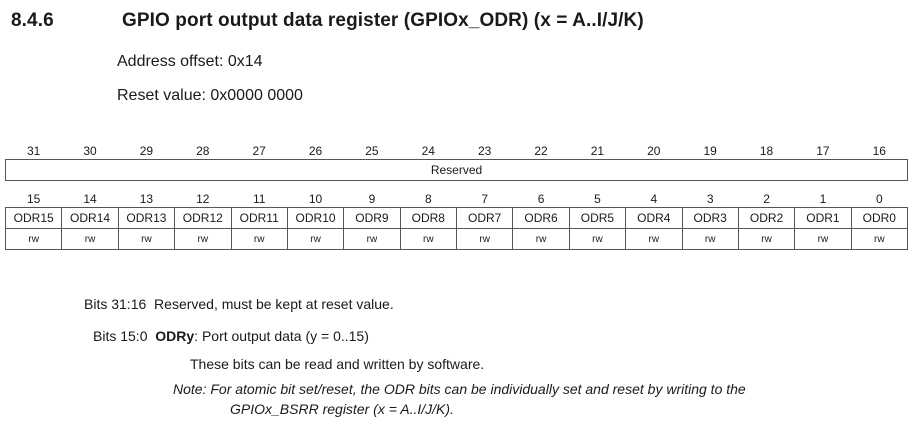 The width and height of the screenshot is (913, 425). I want to click on odr-field: ODR11, so click(259, 218).